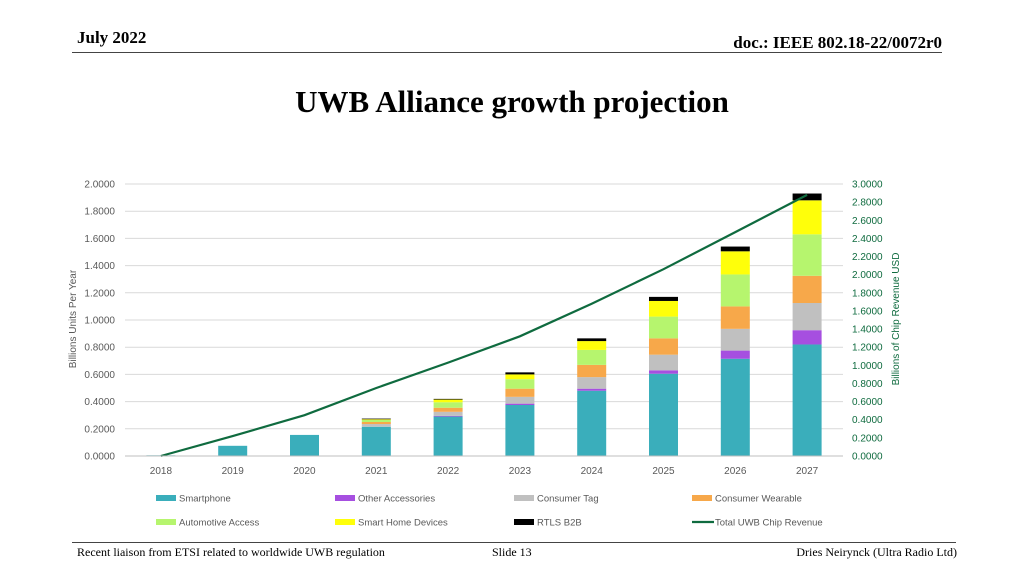 Image resolution: width=1024 pixels, height=576 pixels. Describe the element at coordinates (376, 471) in the screenshot. I see `x-tick-label: 2021` at that location.